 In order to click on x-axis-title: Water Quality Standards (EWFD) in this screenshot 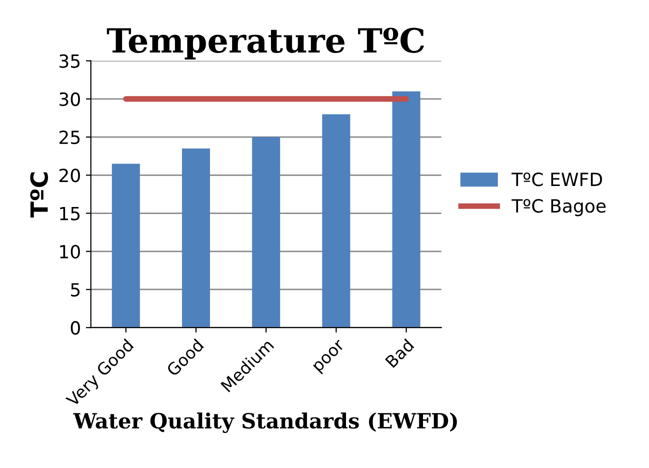, I will do `click(265, 422)`.